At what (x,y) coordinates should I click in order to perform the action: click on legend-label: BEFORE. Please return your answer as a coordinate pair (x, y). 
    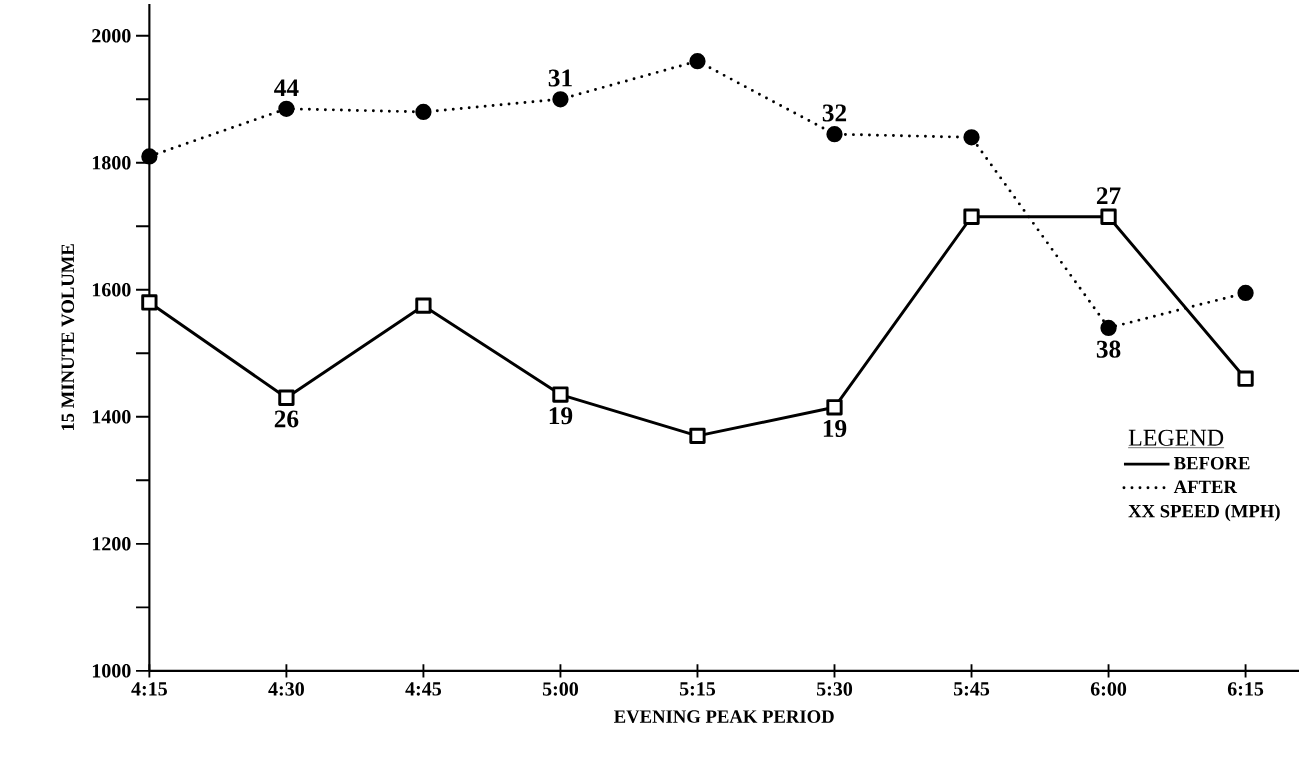
    Looking at the image, I should click on (1211, 463).